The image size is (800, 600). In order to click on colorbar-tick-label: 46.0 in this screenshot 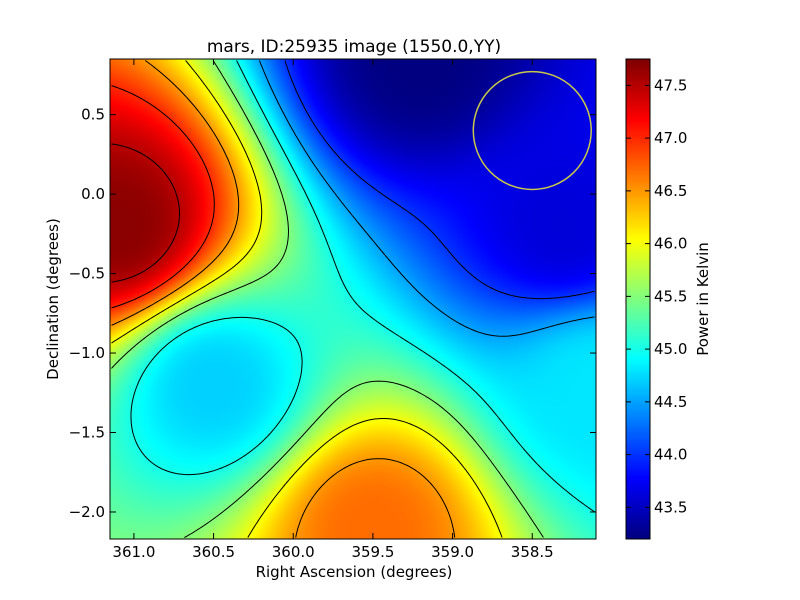, I will do `click(670, 244)`.